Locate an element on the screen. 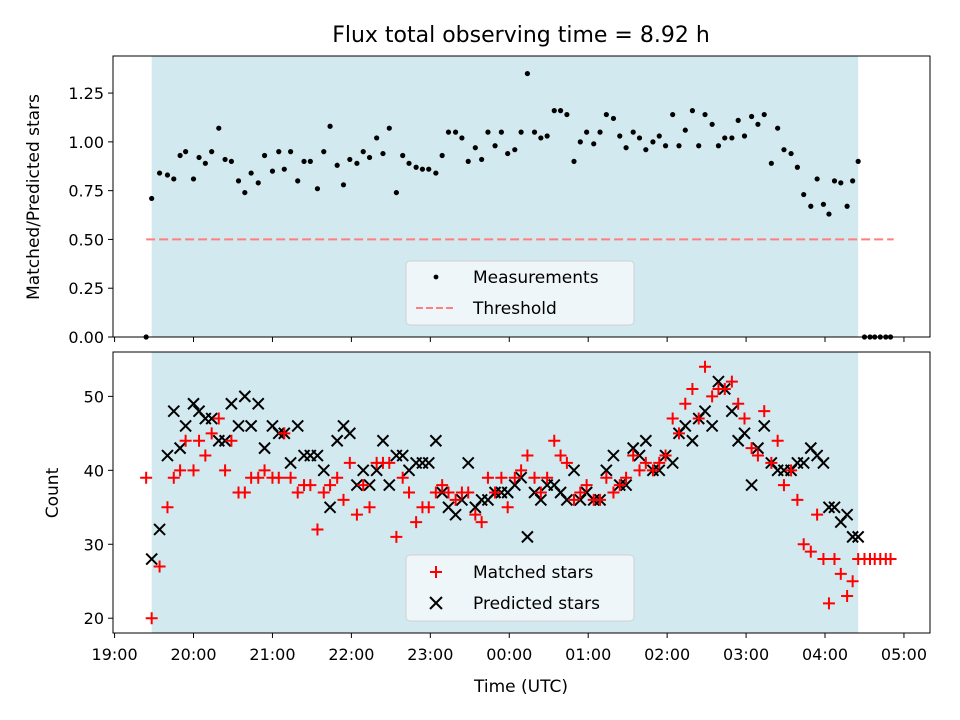 The height and width of the screenshot is (720, 960). top-ytick-label: 1.25 is located at coordinates (86, 93).